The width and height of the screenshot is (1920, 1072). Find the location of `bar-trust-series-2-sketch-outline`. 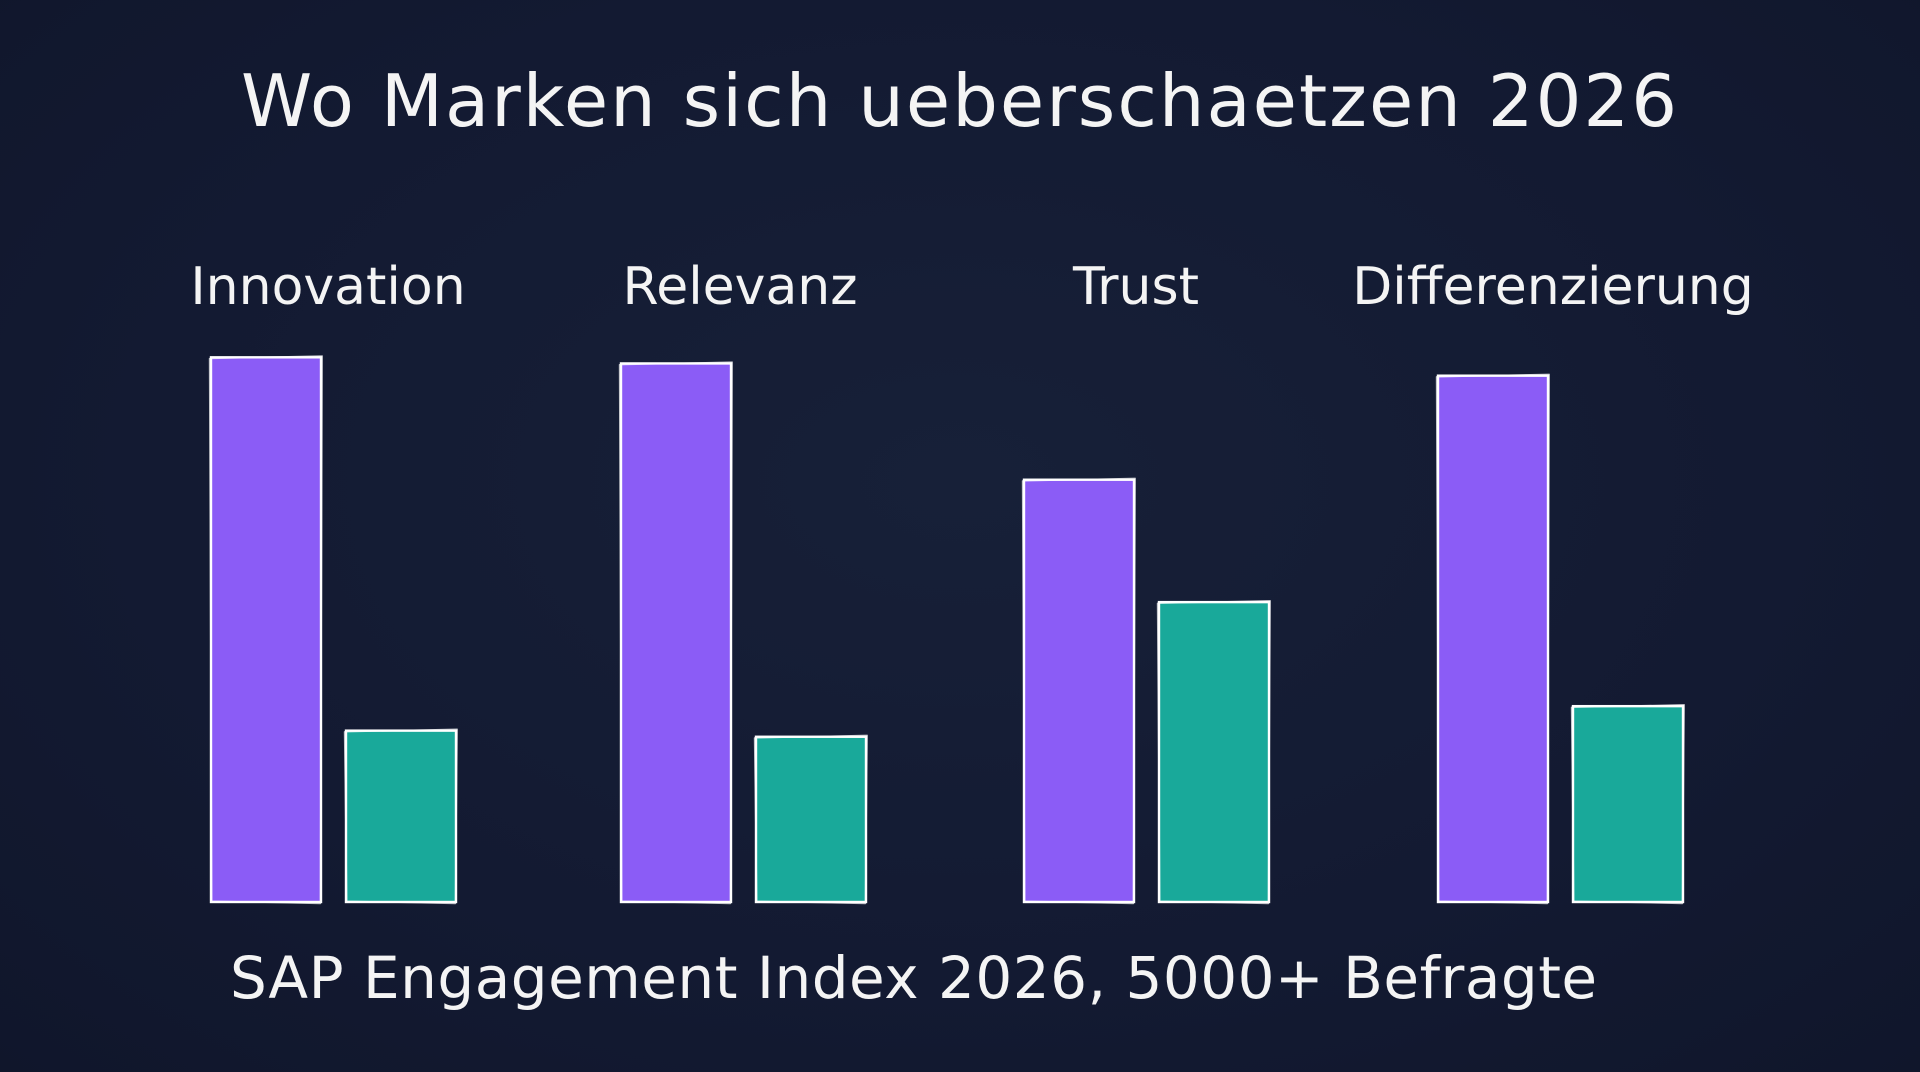

bar-trust-series-2-sketch-outline is located at coordinates (1213, 752).